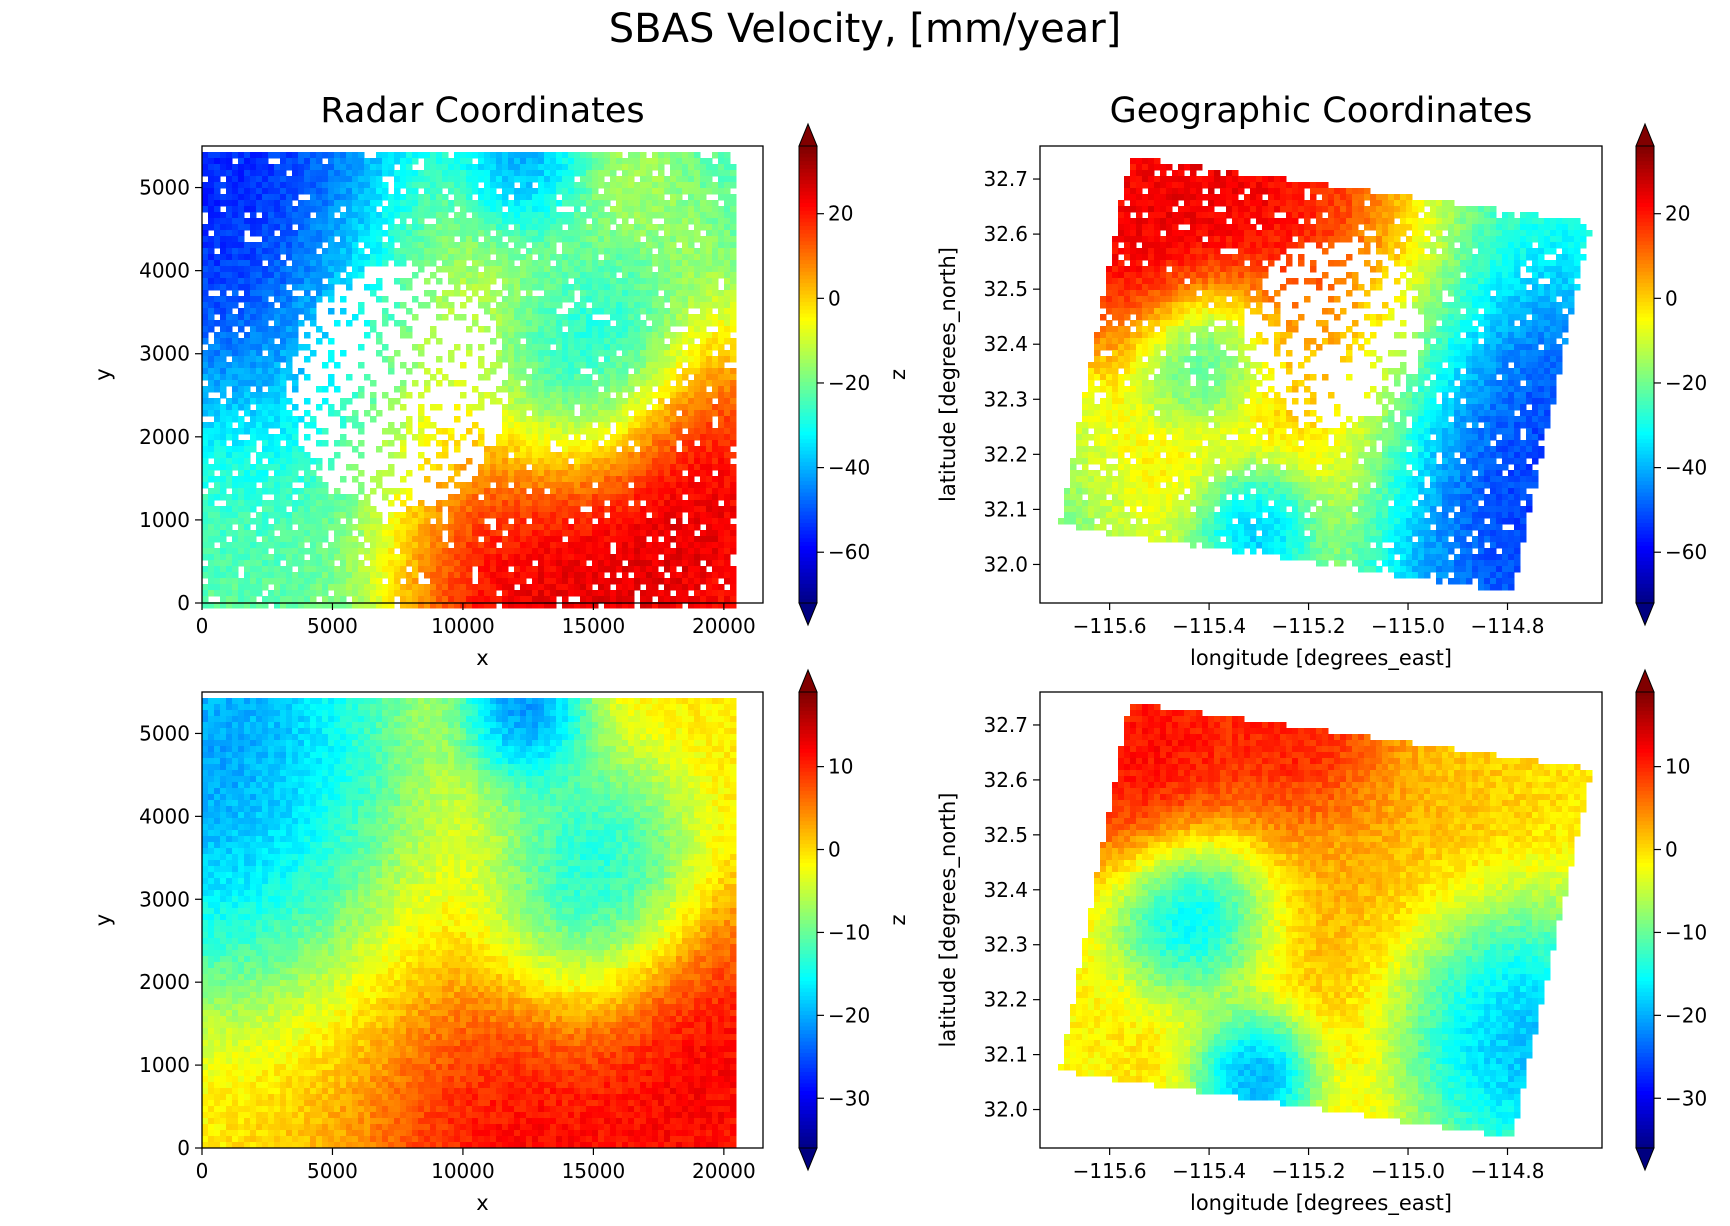  Describe the element at coordinates (1321, 111) in the screenshot. I see `panel-title: Geographic Coordinates` at that location.